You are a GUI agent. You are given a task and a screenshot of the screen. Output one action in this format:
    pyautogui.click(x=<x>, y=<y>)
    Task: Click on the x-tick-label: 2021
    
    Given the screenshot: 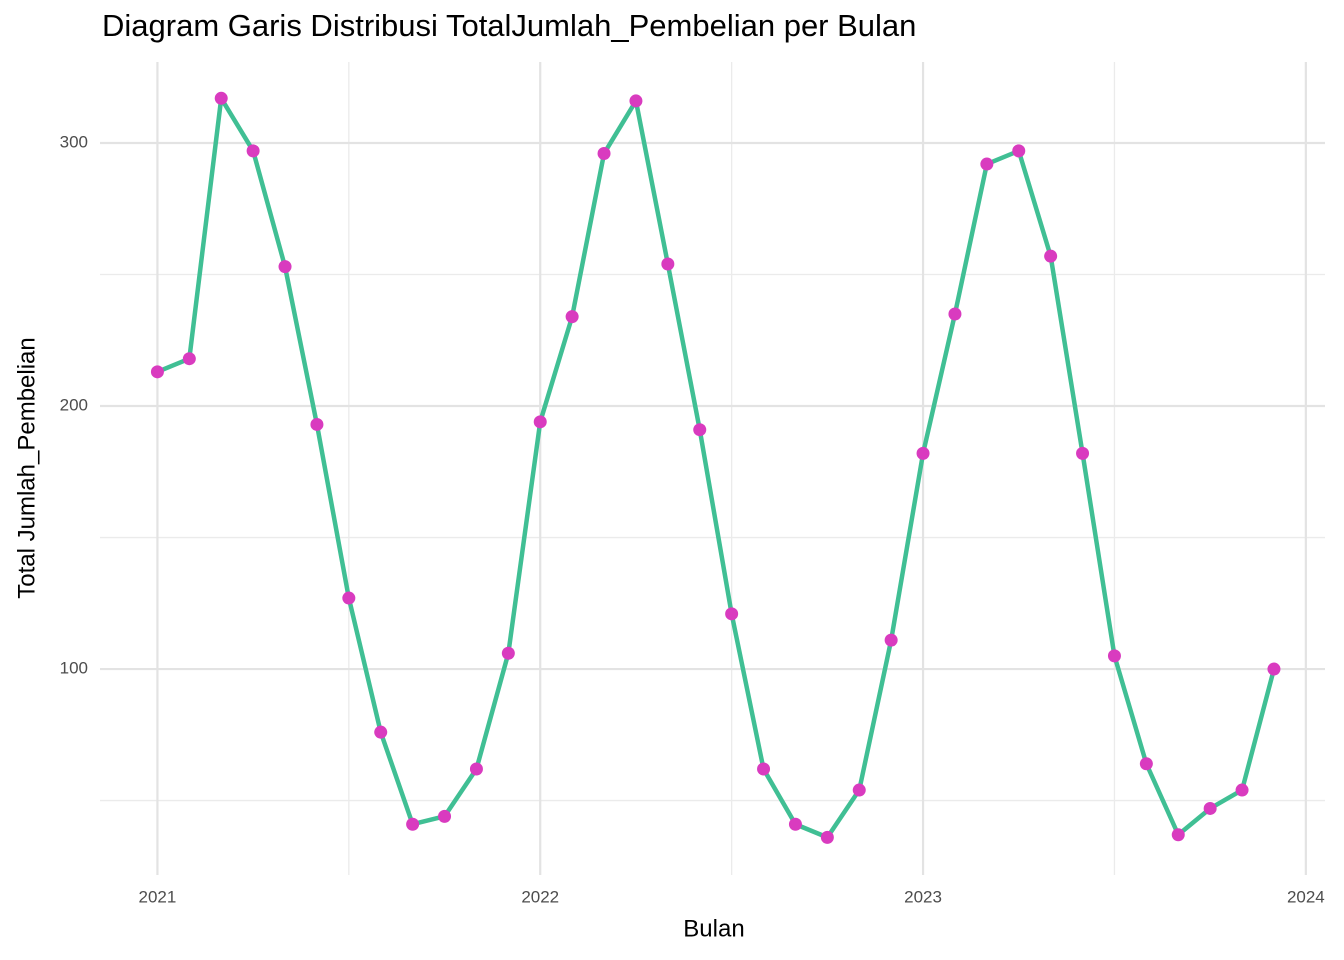 What is the action you would take?
    pyautogui.click(x=158, y=896)
    